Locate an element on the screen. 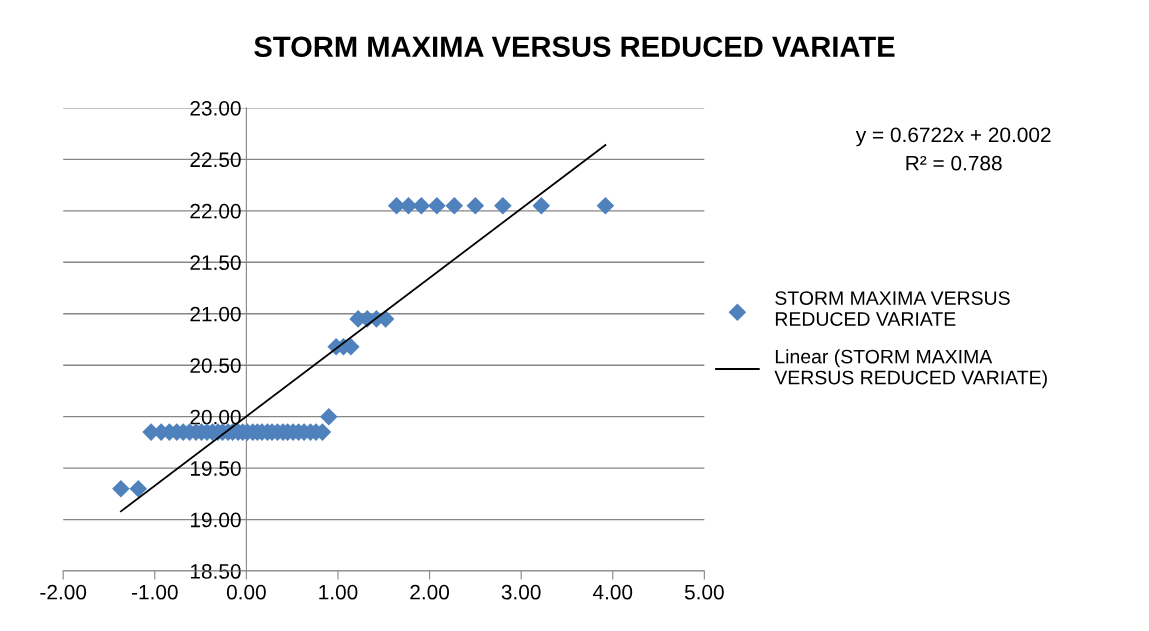  y-tick-label: 22.00 is located at coordinates (215, 211).